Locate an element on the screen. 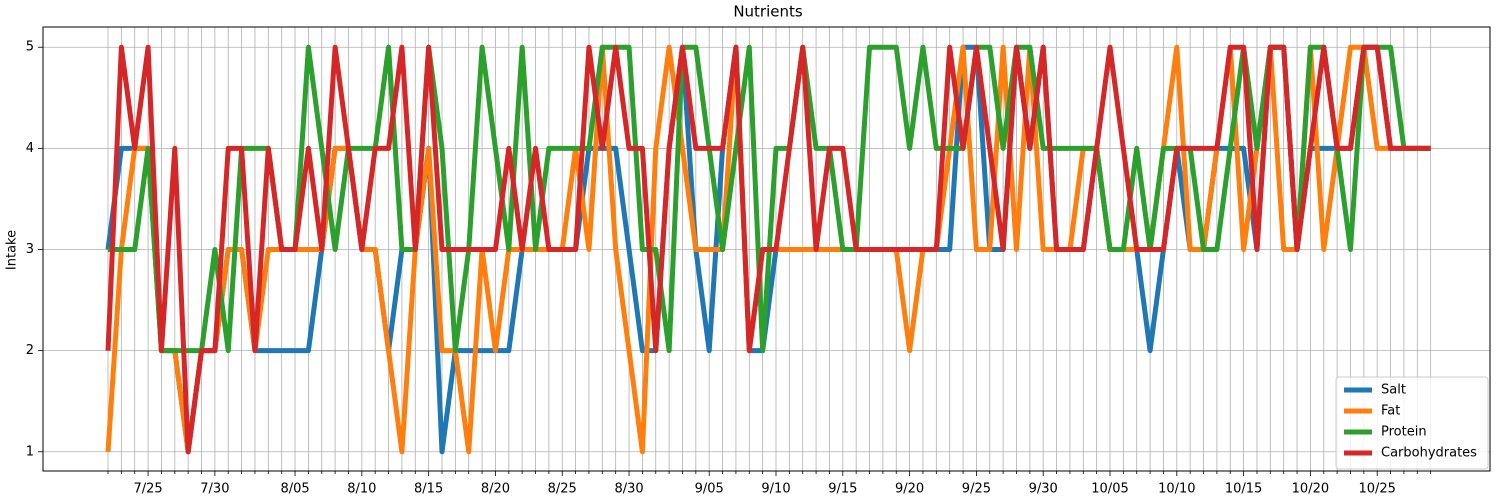 This screenshot has height=500, width=1500. y-tick-label: 1 is located at coordinates (30, 451).